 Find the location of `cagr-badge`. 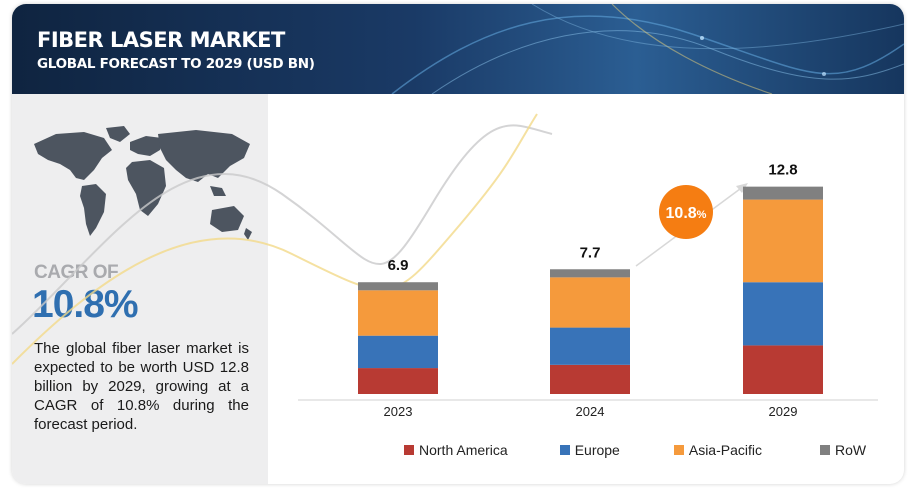

cagr-badge is located at coordinates (686, 212).